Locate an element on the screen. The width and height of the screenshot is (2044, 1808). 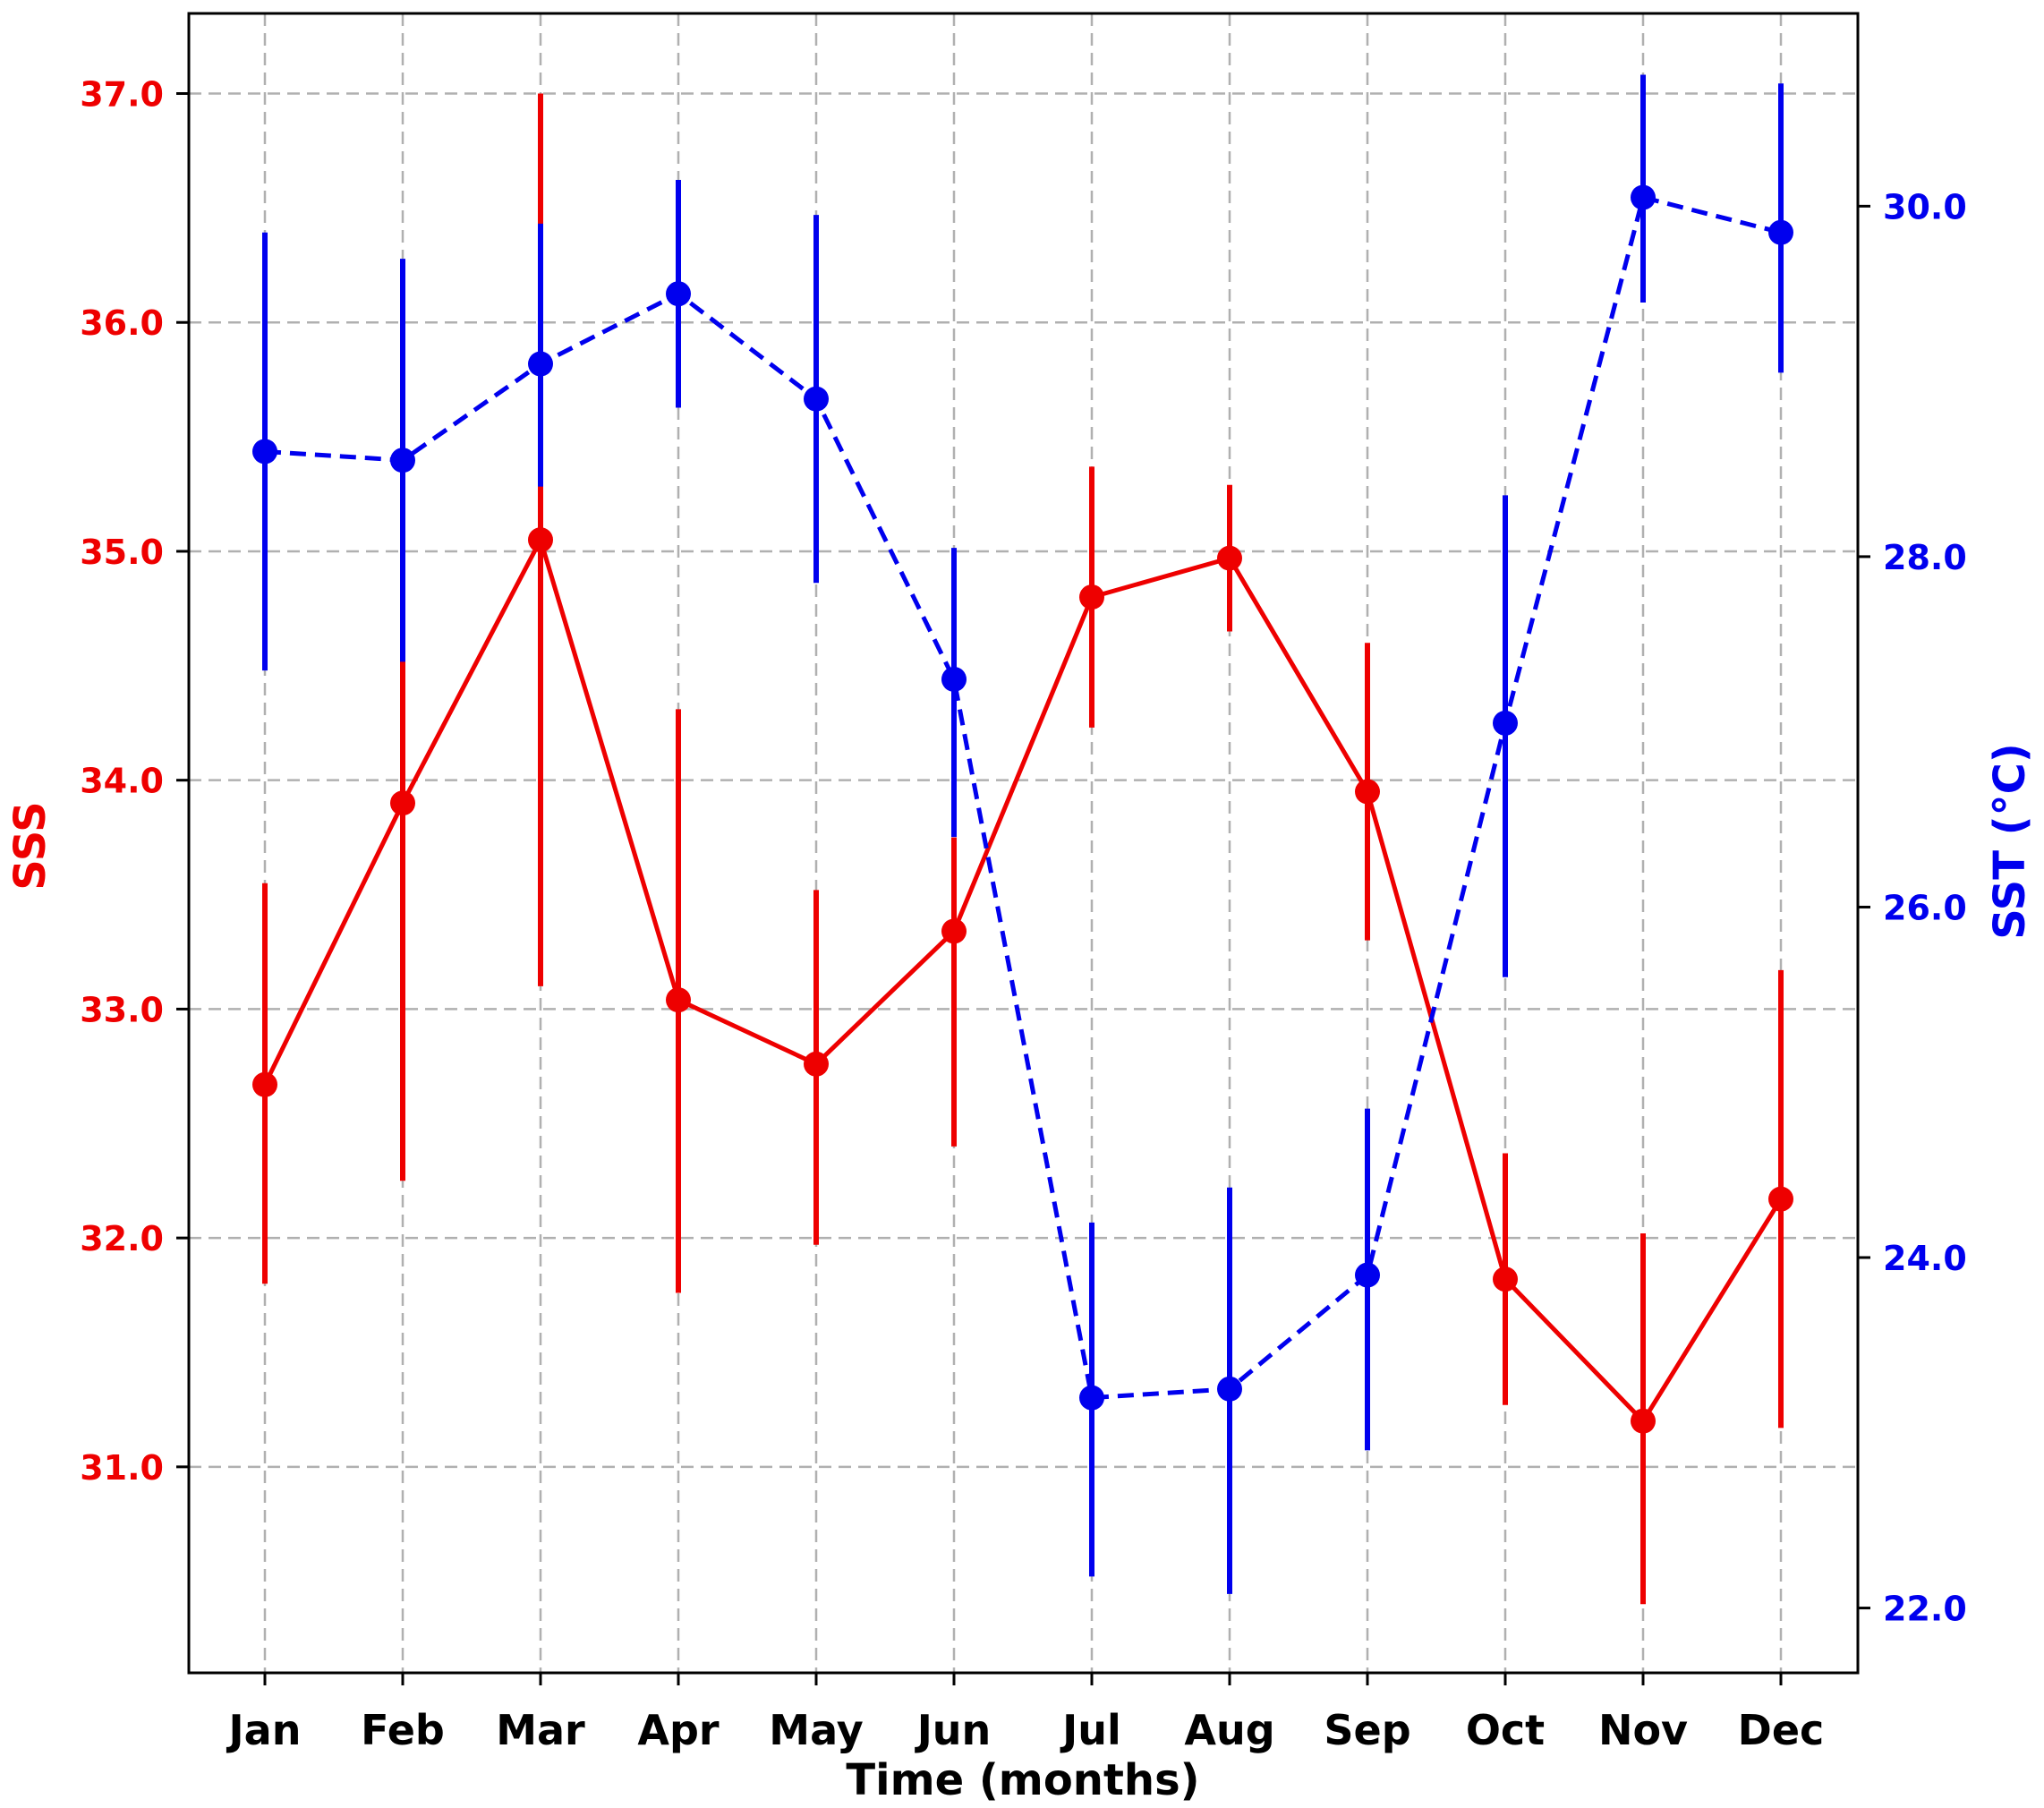
right-y-tick-label: 24.0 is located at coordinates (1925, 1259).